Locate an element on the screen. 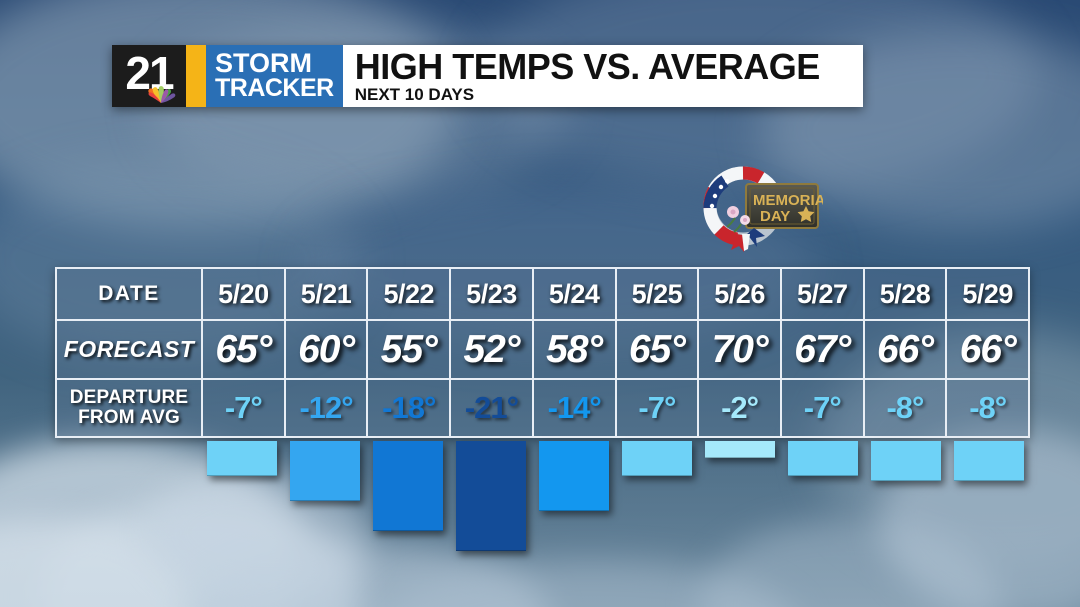 Image resolution: width=1080 pixels, height=607 pixels. logo-storm-text: STORM is located at coordinates (264, 63).